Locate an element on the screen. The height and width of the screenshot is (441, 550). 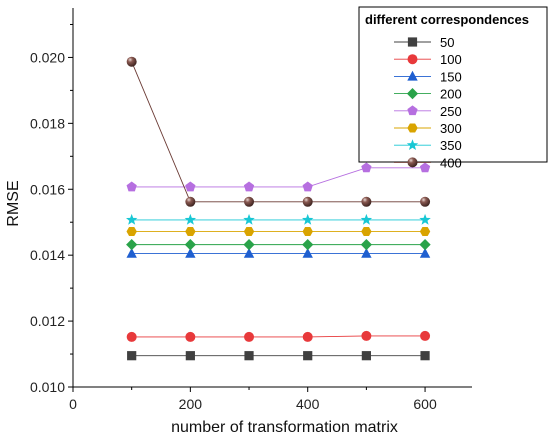
legend-entry-350: 350 is located at coordinates (428, 145).